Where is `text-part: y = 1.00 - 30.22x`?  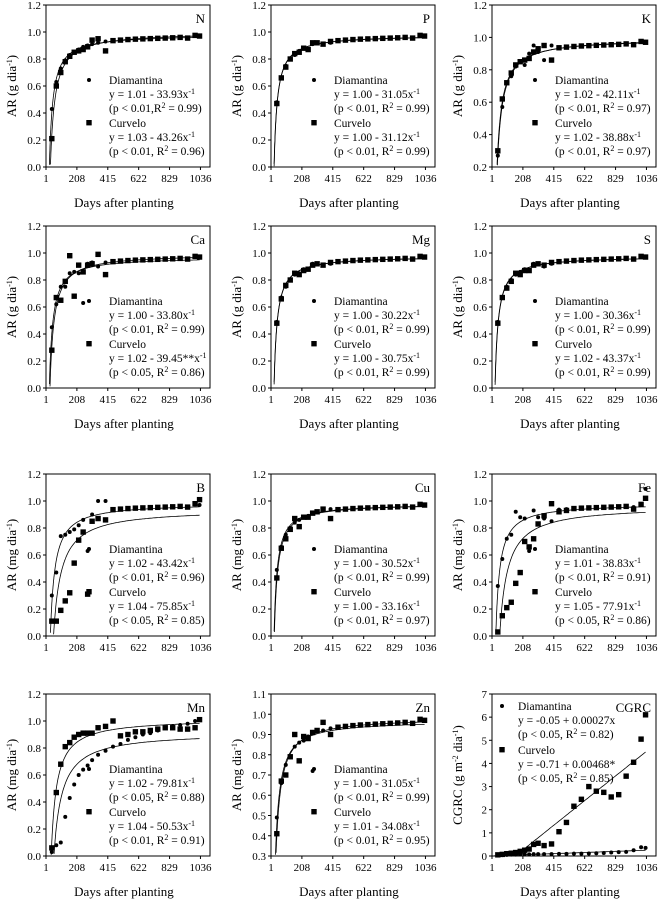 text-part: y = 1.00 - 30.22x is located at coordinates (374, 316).